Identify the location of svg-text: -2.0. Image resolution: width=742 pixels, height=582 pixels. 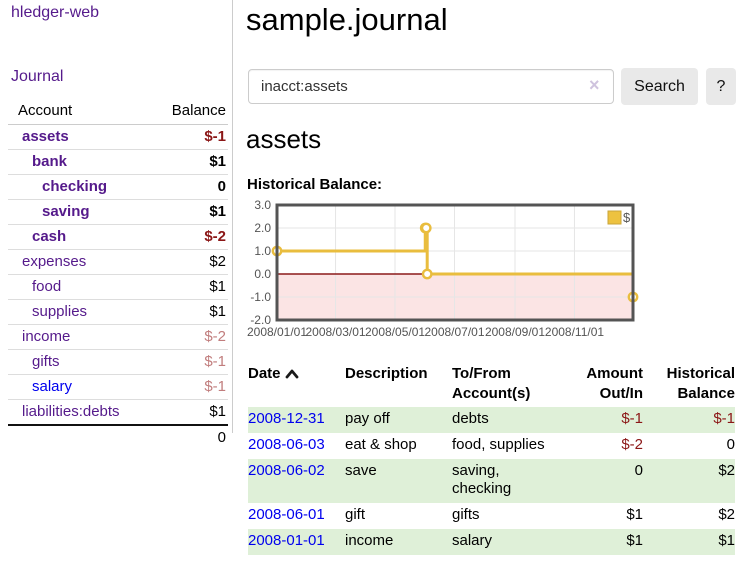
(260, 320).